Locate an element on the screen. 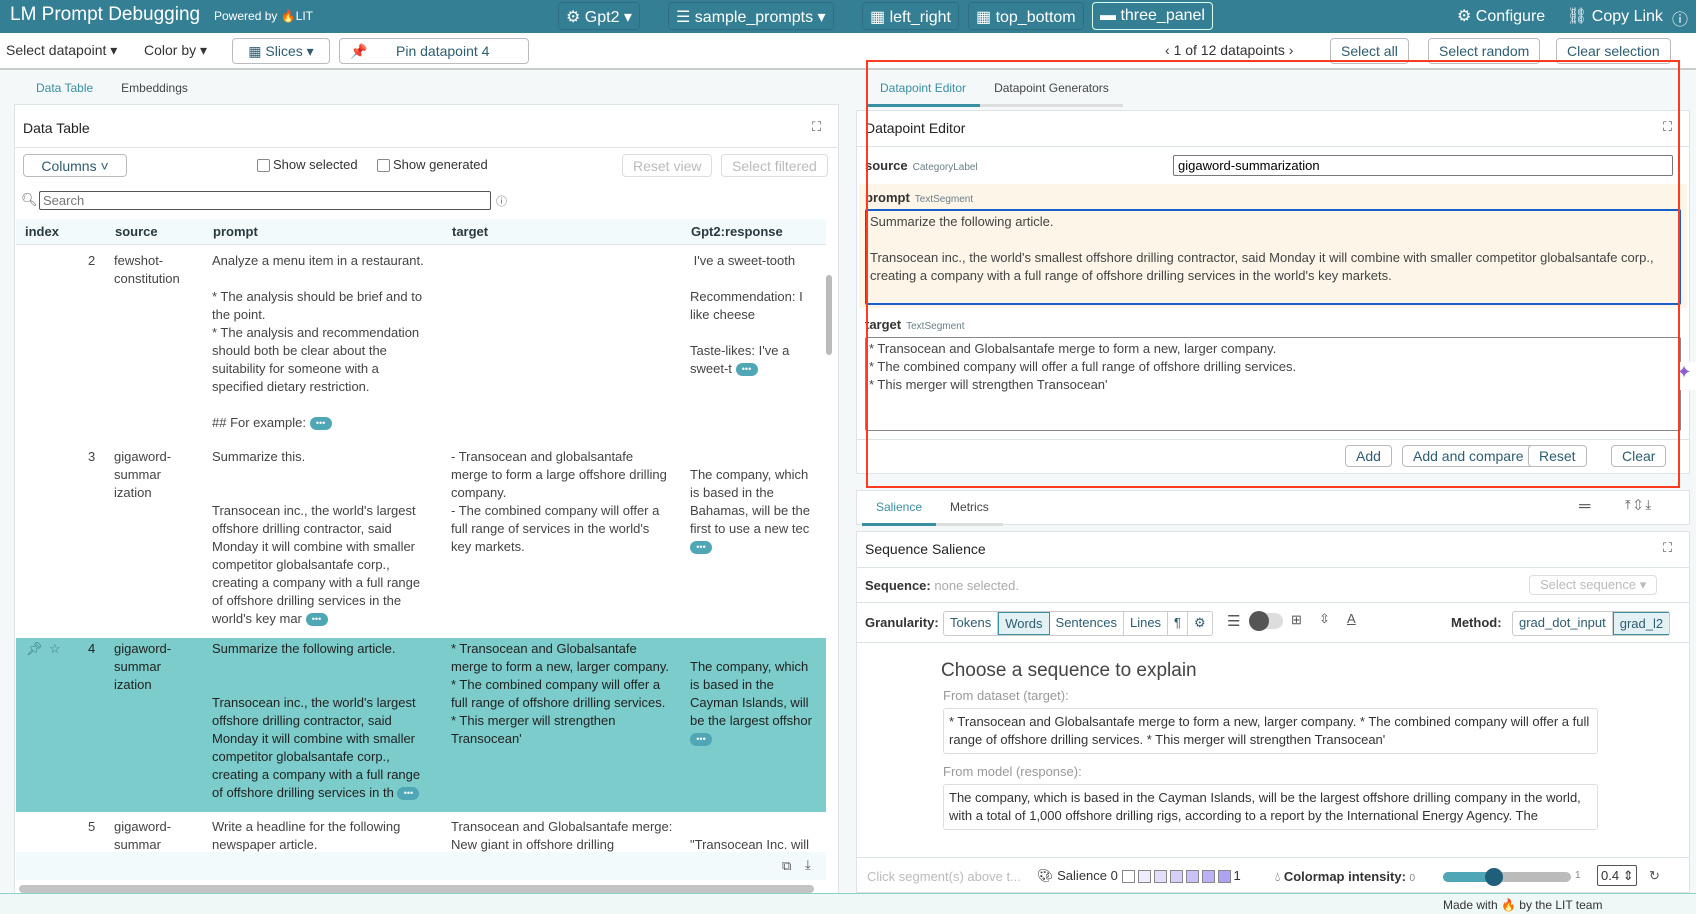 This screenshot has width=1696, height=914. header-source: source is located at coordinates (136, 231).